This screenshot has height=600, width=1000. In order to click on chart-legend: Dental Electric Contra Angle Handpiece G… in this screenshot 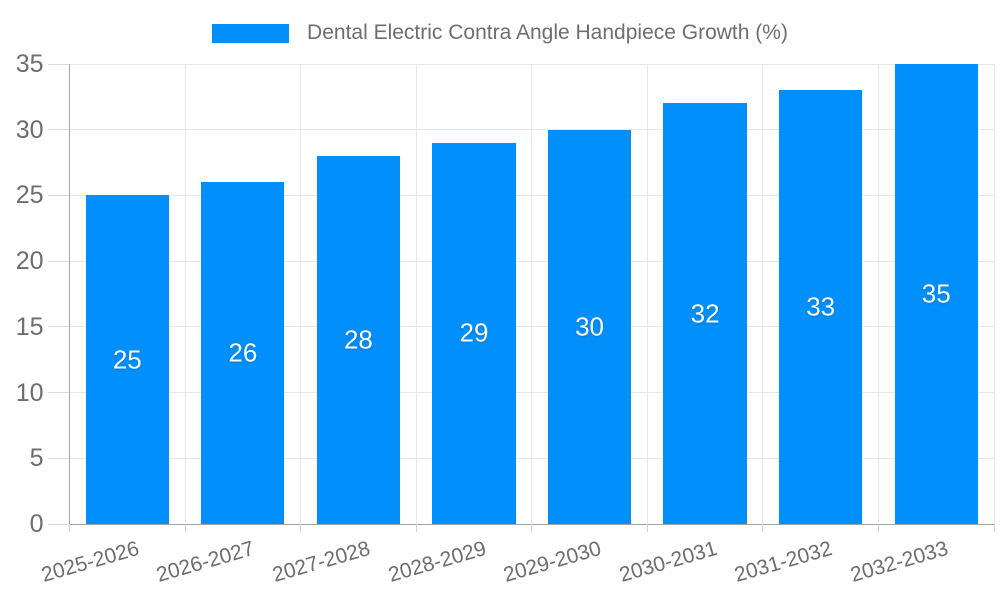, I will do `click(500, 33)`.